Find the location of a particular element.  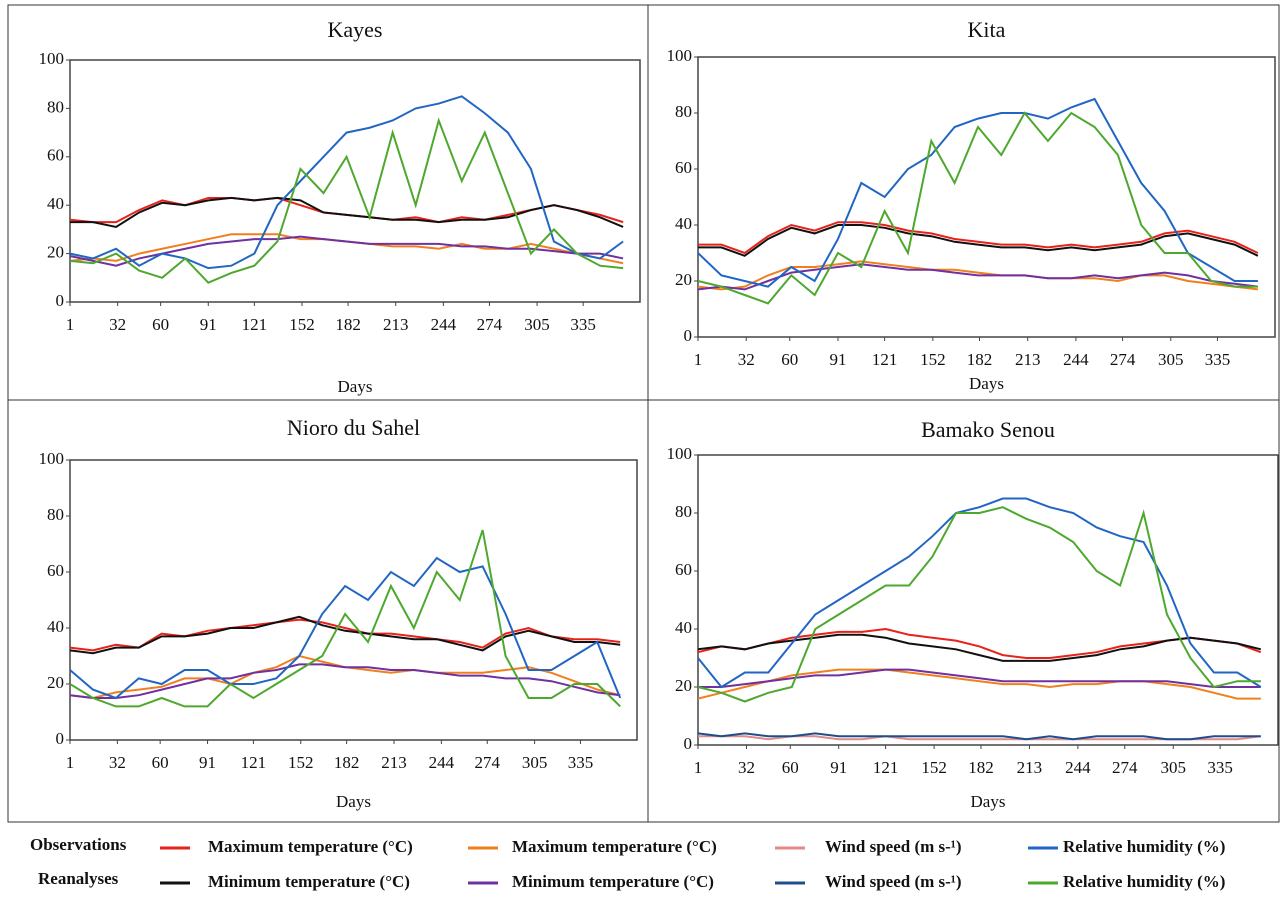

chart-title: Kita is located at coordinates (987, 29).